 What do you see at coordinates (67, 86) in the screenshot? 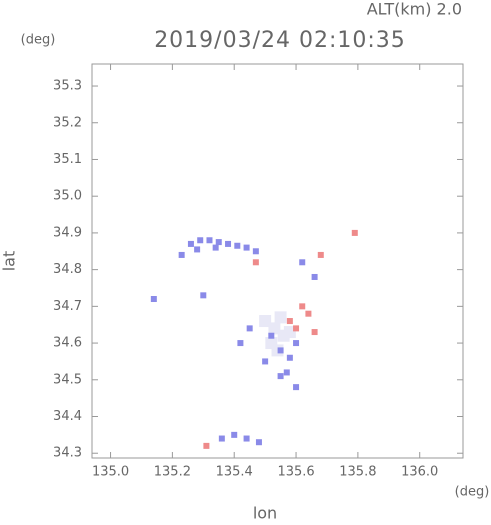
I see `y-tick-label: 35.3` at bounding box center [67, 86].